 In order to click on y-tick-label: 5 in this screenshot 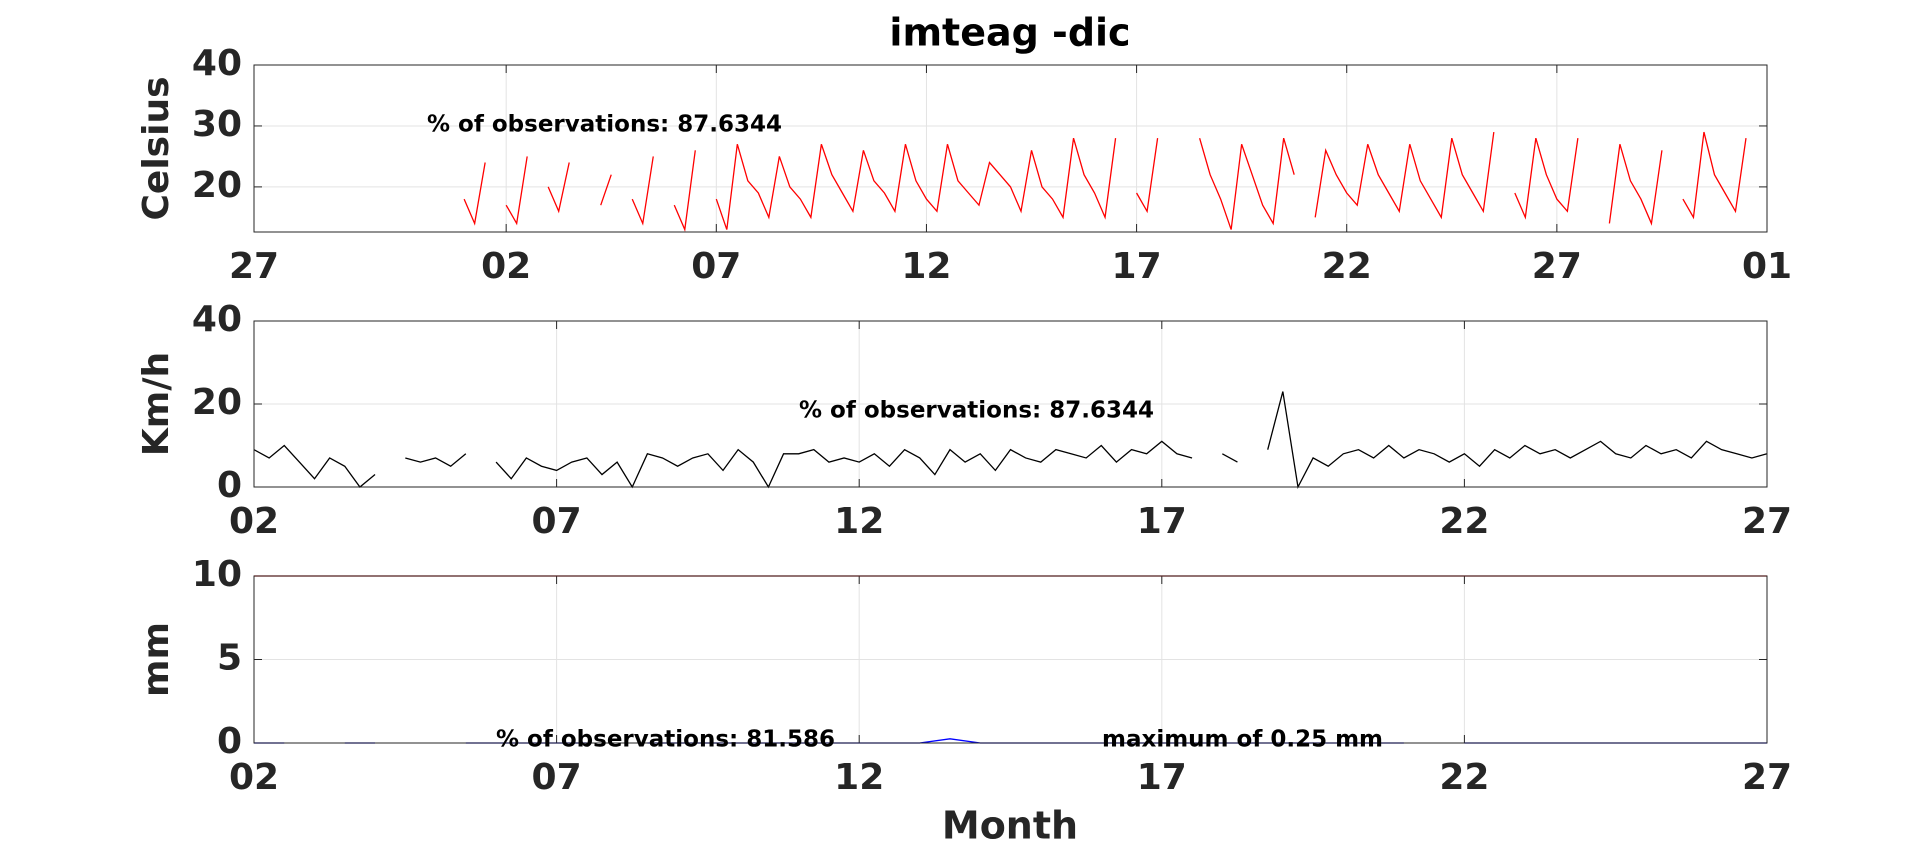, I will do `click(229, 658)`.